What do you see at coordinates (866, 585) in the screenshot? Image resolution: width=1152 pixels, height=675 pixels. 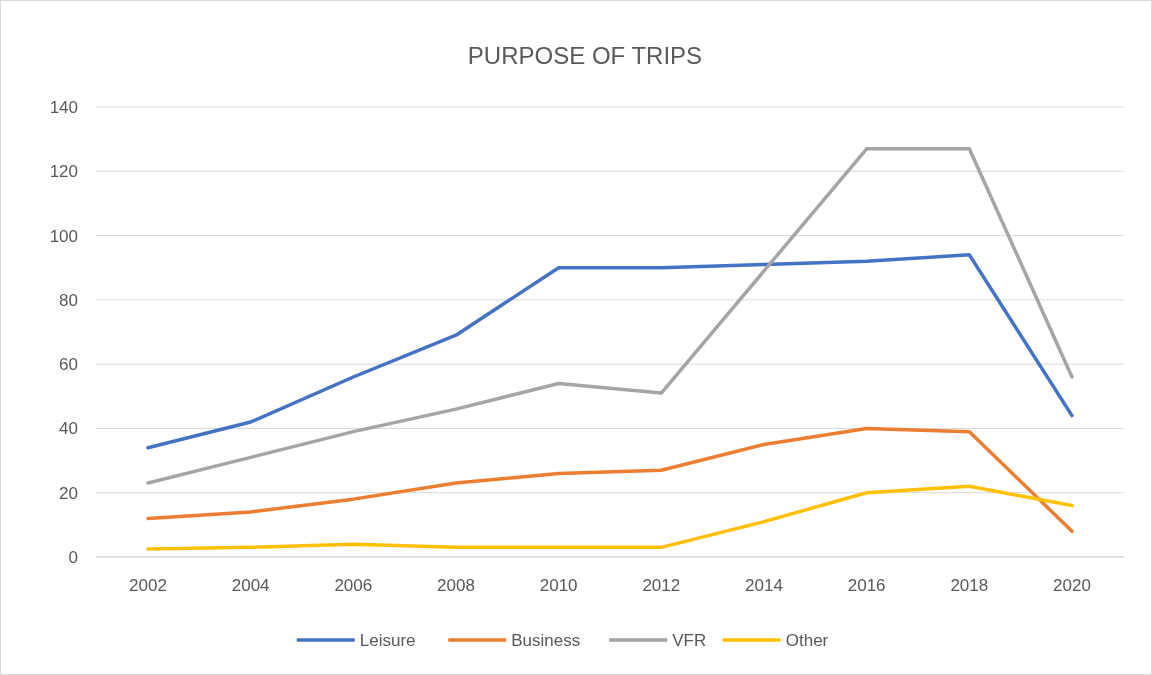 I see `x-tick-label: 2016` at bounding box center [866, 585].